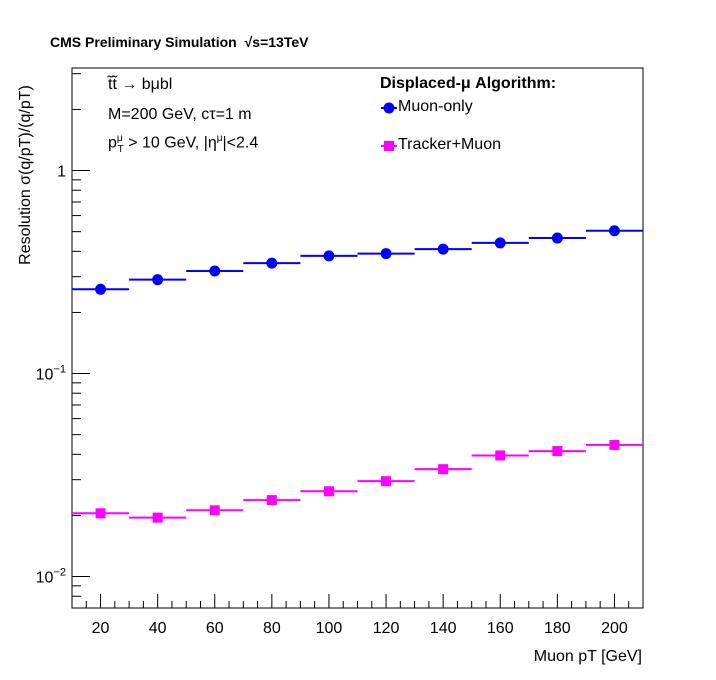 The image size is (716, 680). I want to click on y-tick-label: 10⁻¹, so click(51, 374).